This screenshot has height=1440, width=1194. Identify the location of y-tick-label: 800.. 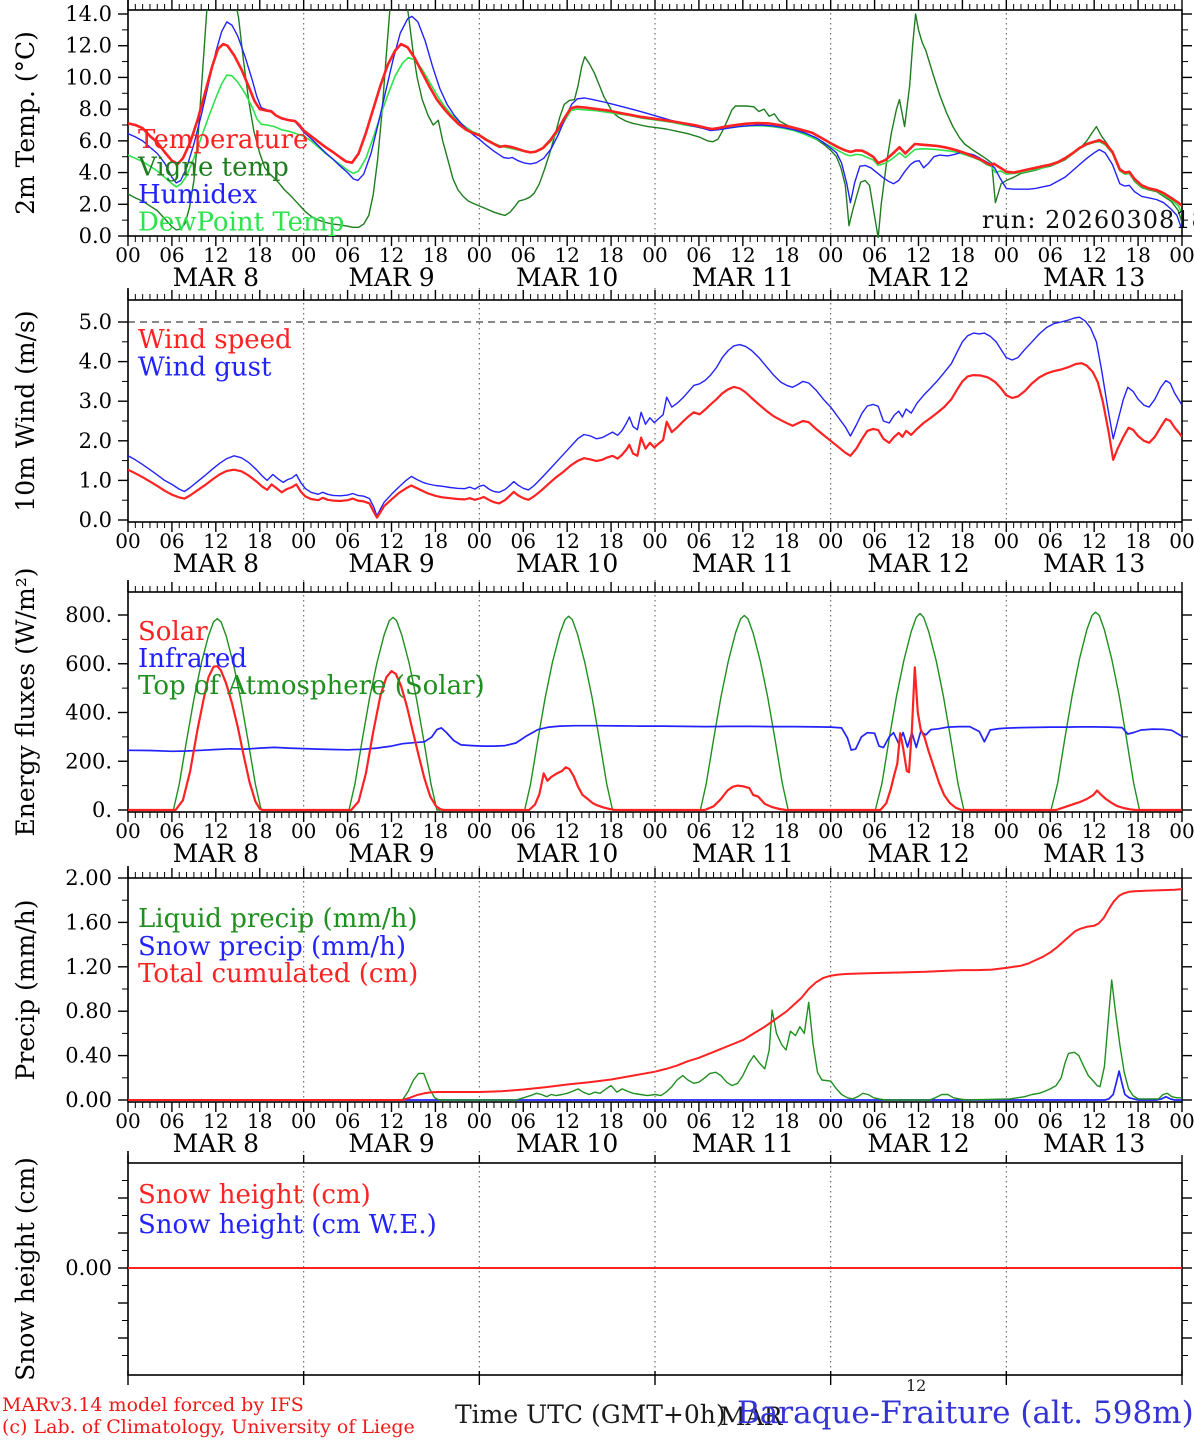
(88, 615).